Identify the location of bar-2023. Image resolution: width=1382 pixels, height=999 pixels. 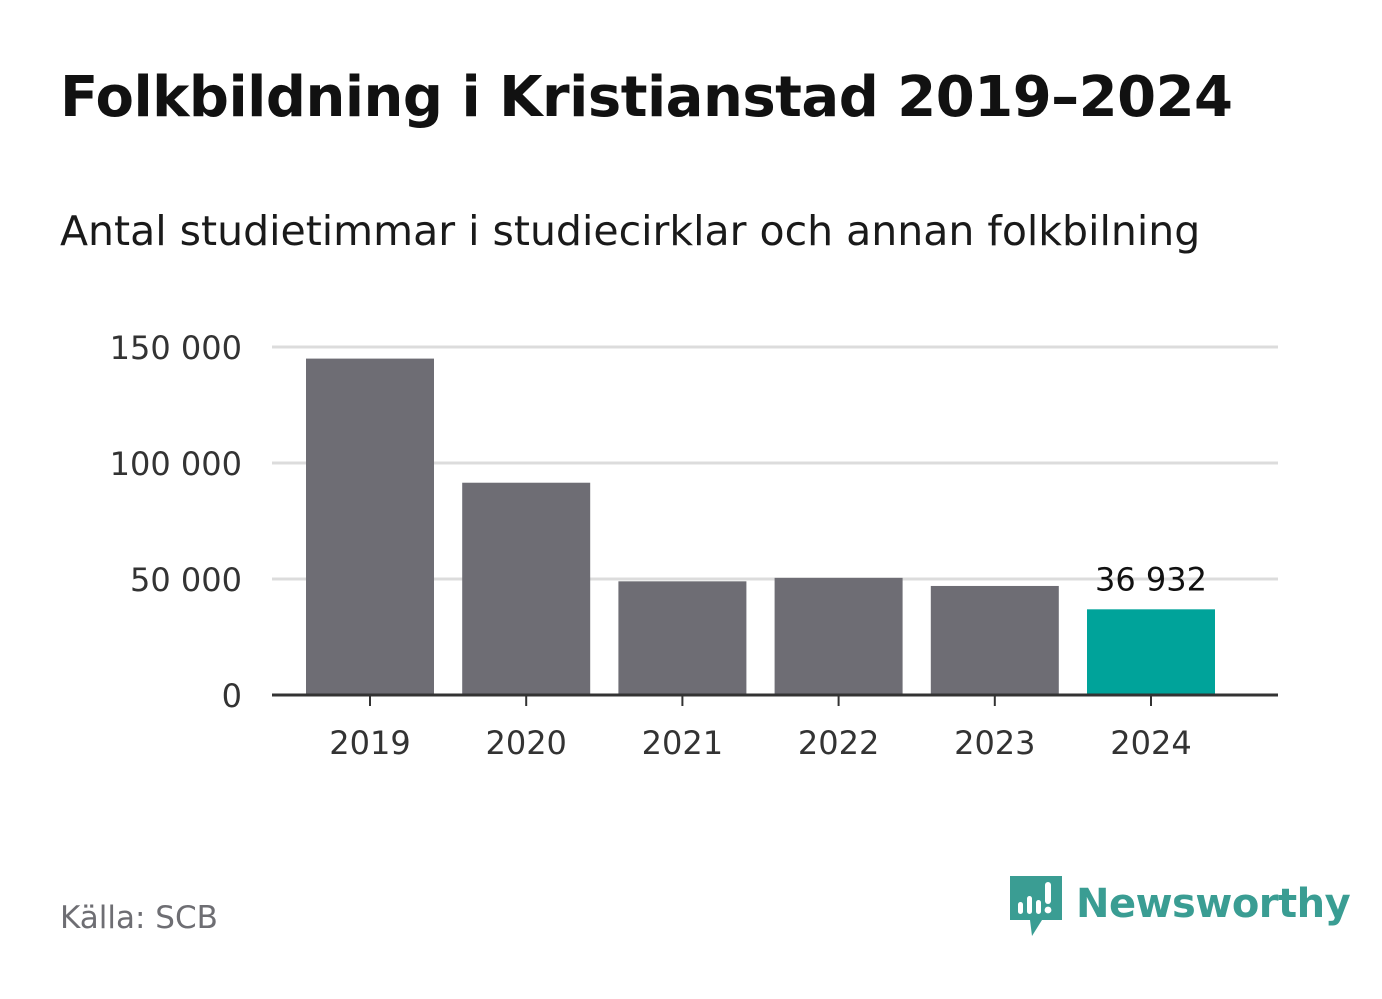
(994, 640).